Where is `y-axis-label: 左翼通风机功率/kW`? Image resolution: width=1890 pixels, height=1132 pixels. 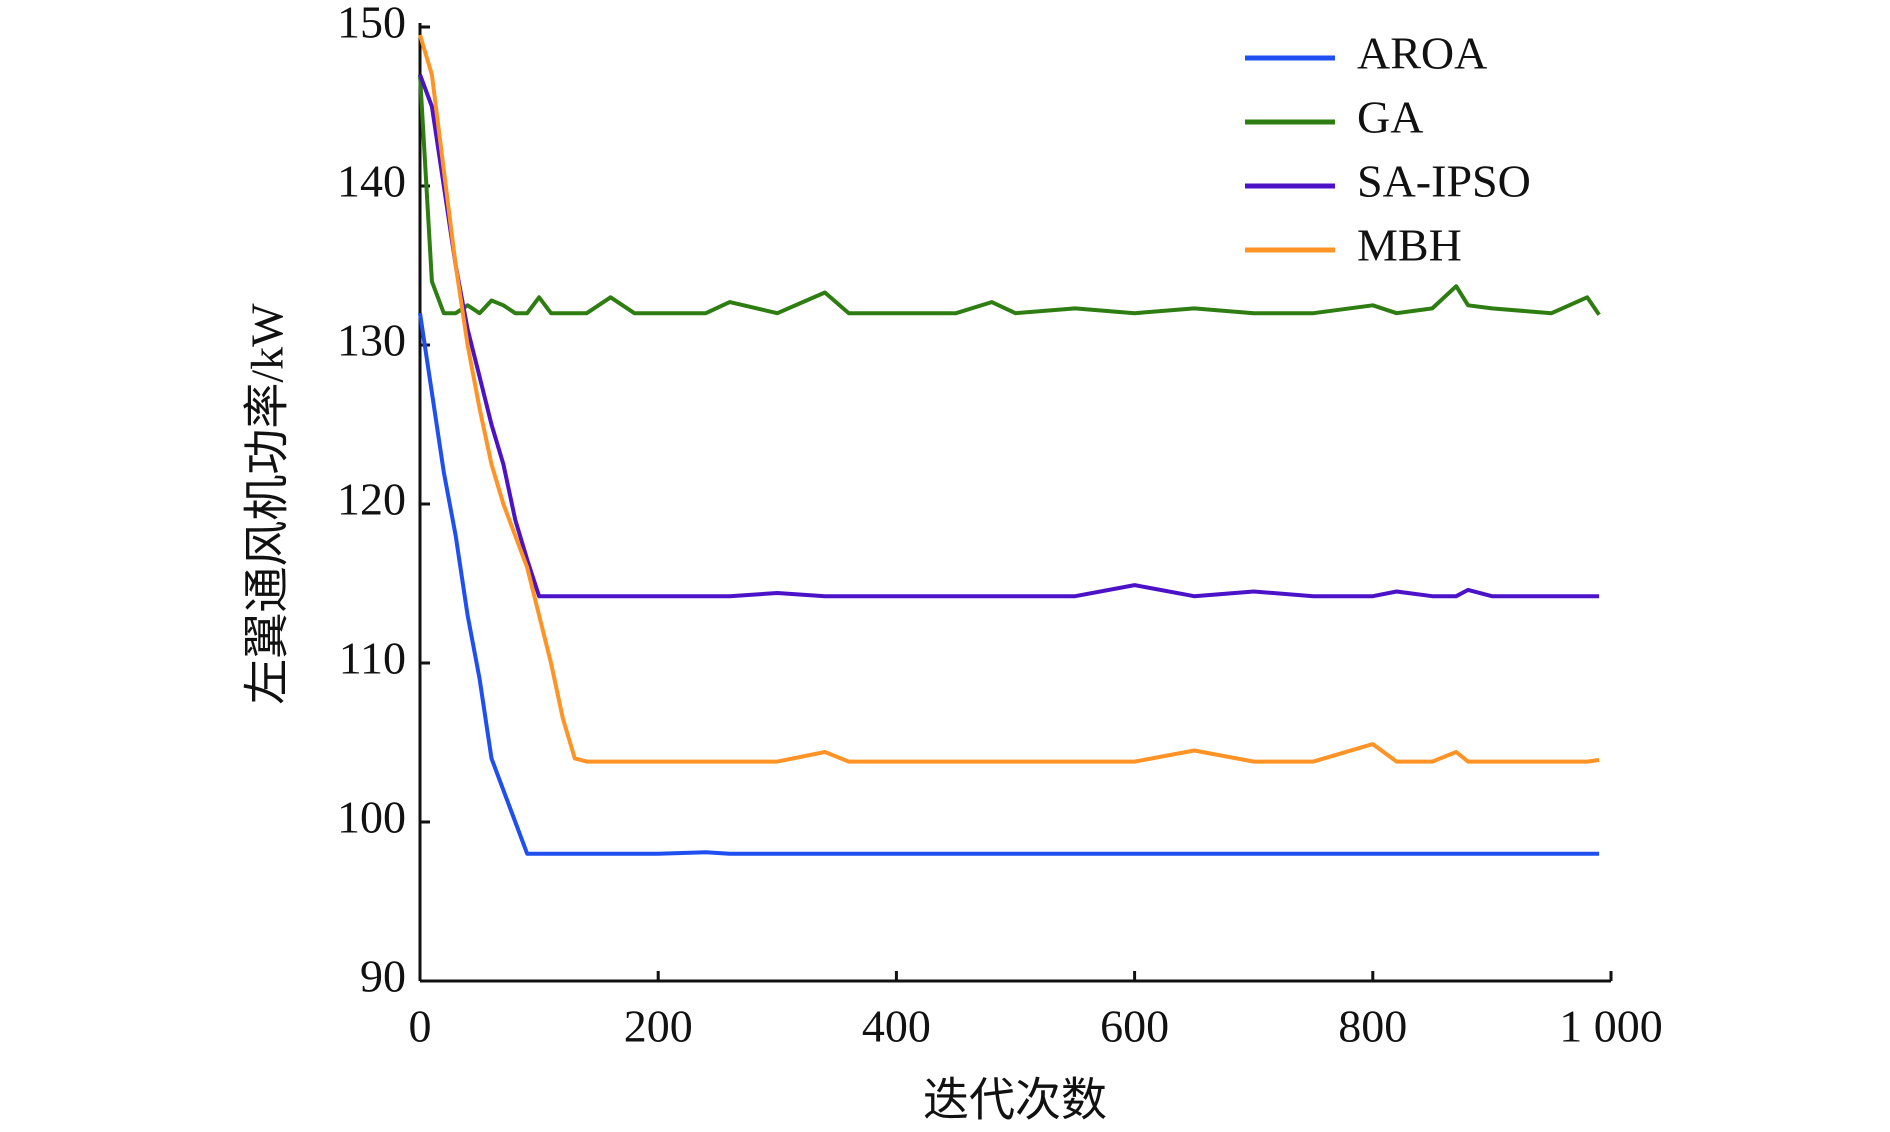
y-axis-label: 左翼通风机功率/kW is located at coordinates (267, 504).